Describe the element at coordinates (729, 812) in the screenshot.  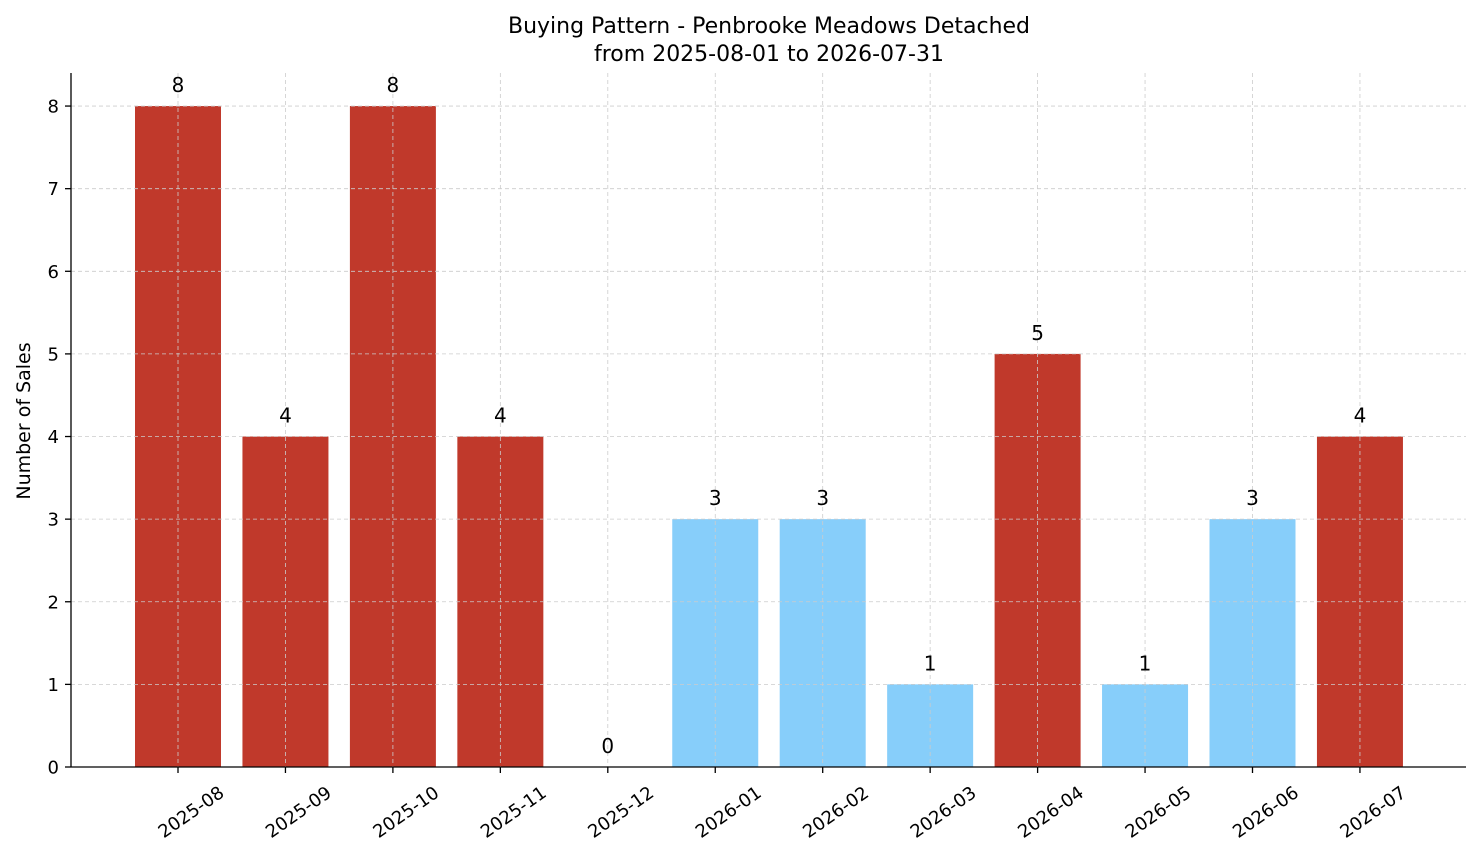
I see `x-tick-label: 2026-01` at that location.